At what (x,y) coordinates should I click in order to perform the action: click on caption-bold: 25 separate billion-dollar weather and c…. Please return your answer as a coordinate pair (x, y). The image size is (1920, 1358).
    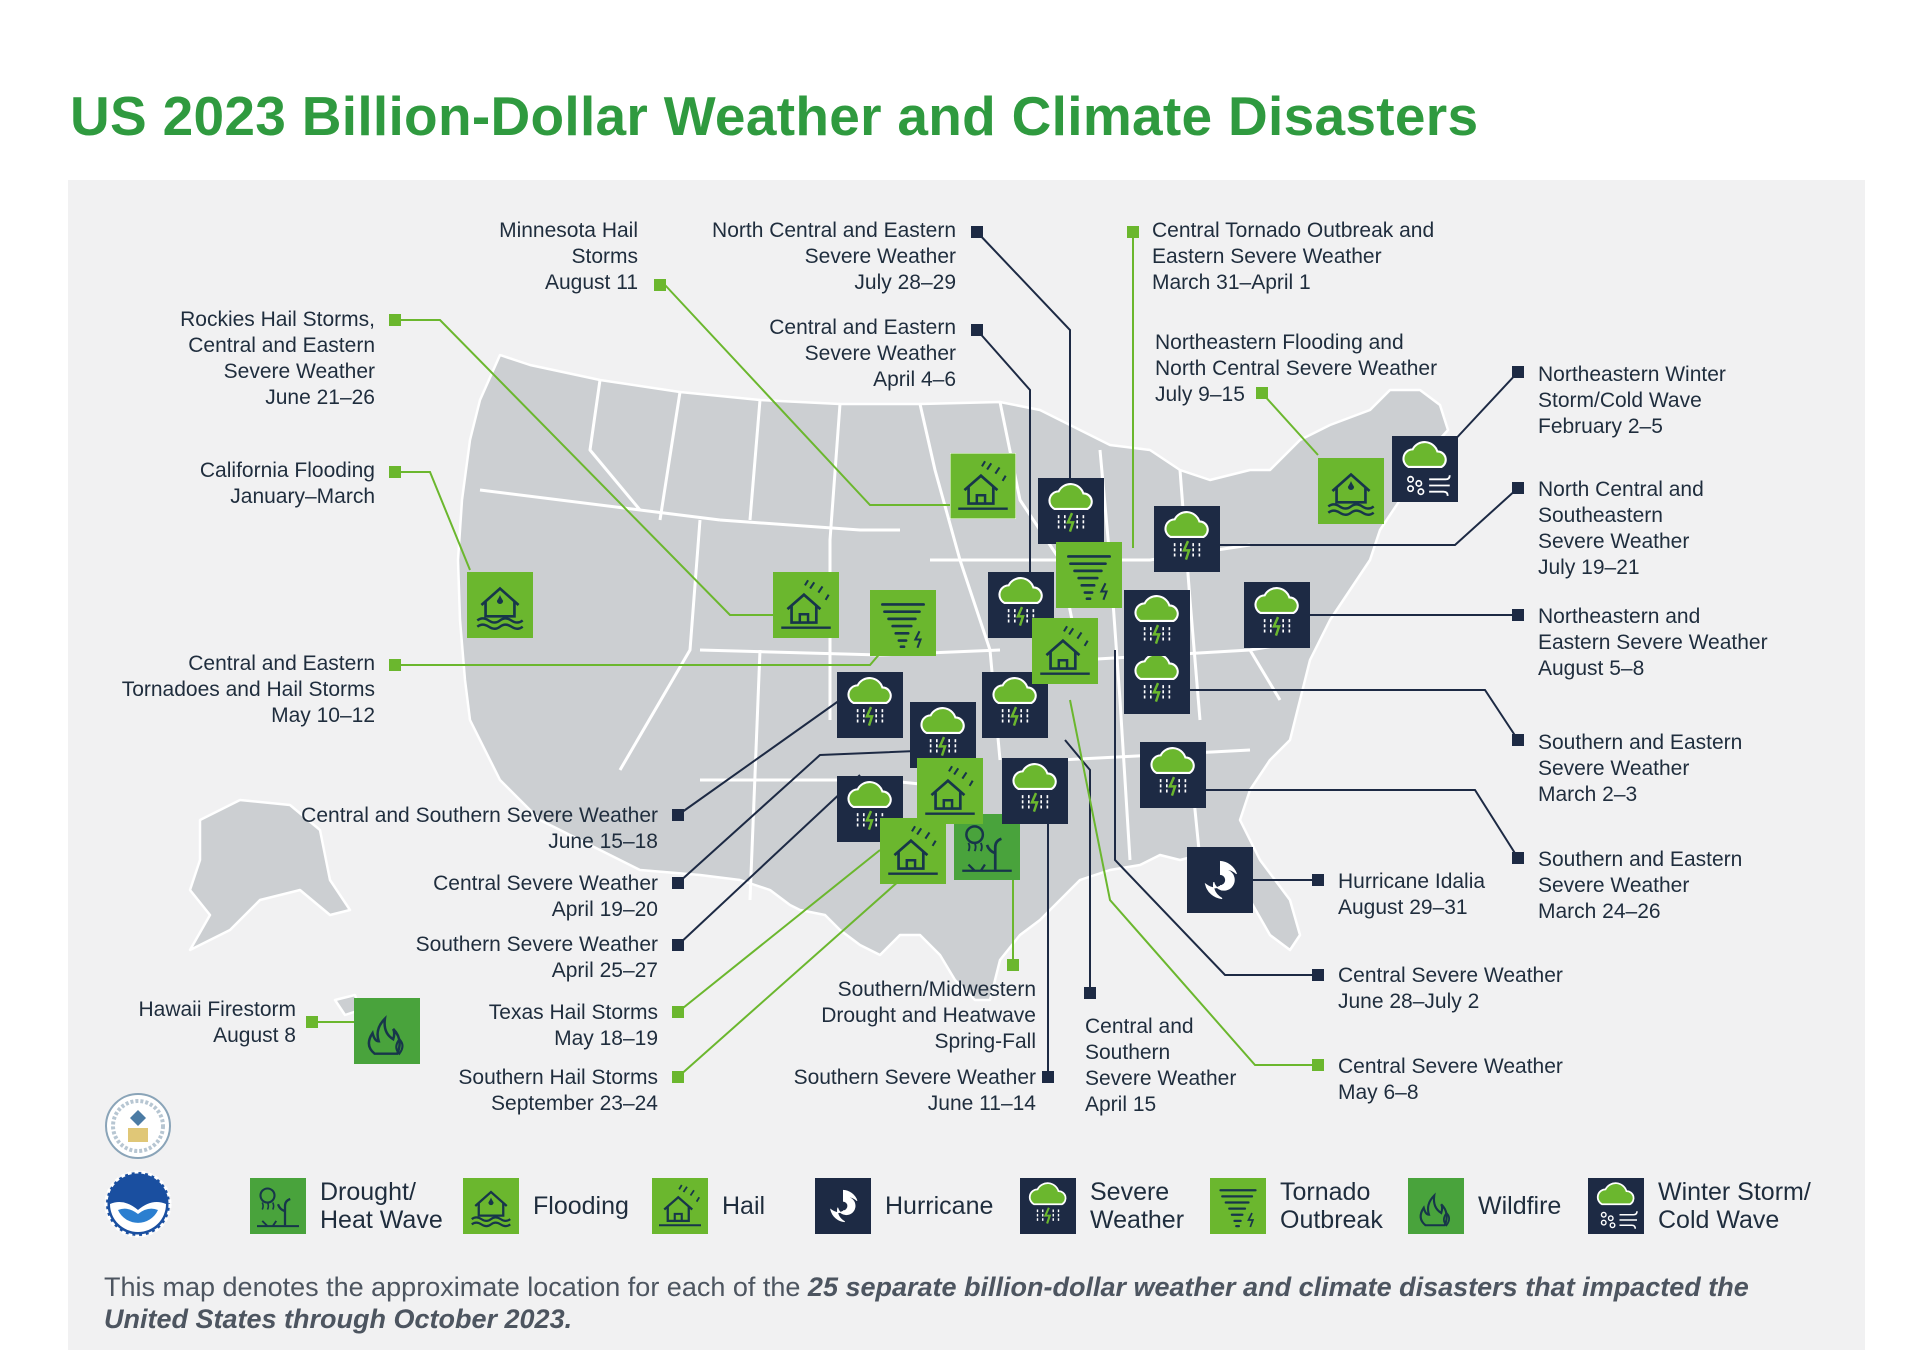
    Looking at the image, I should click on (926, 1303).